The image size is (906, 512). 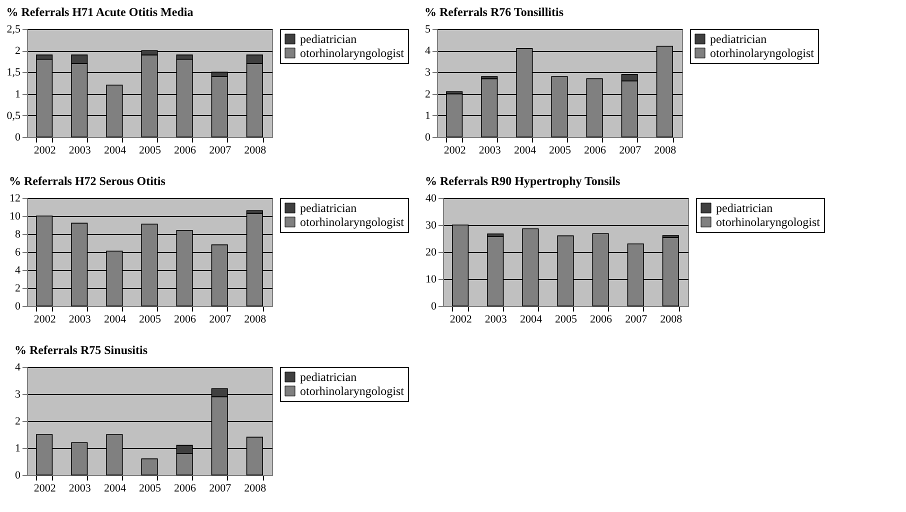 What do you see at coordinates (13, 30) in the screenshot?
I see `y-tick-label: 2,5` at bounding box center [13, 30].